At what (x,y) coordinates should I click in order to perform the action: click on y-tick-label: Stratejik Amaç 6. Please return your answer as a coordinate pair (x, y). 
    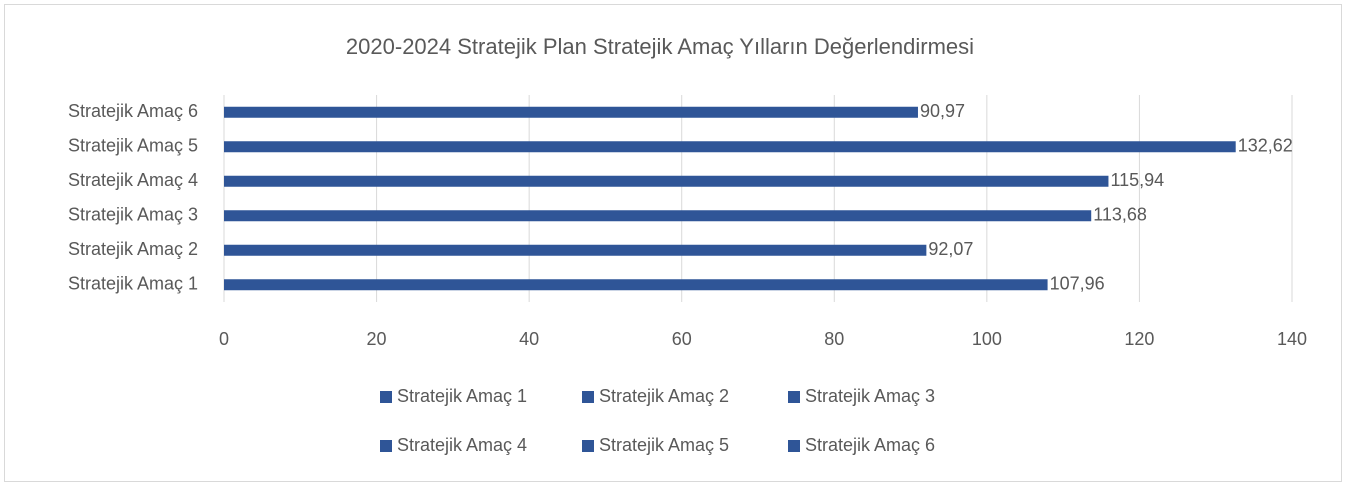
    Looking at the image, I should click on (133, 111).